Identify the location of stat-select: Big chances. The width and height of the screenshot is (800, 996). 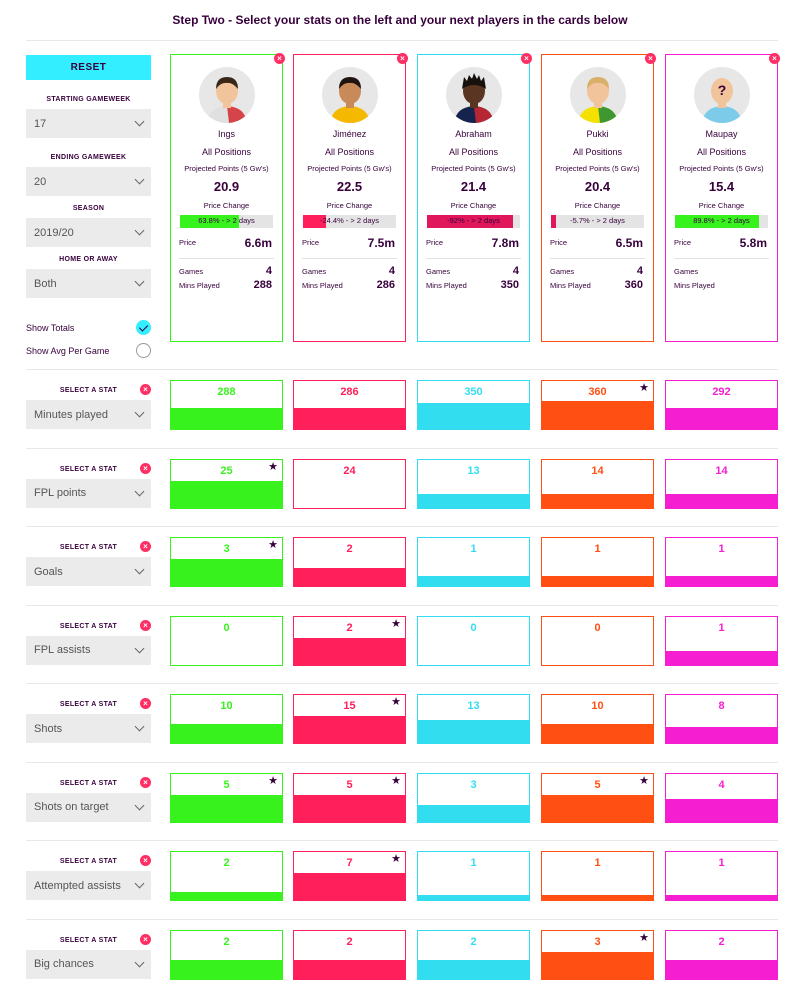
(88, 964).